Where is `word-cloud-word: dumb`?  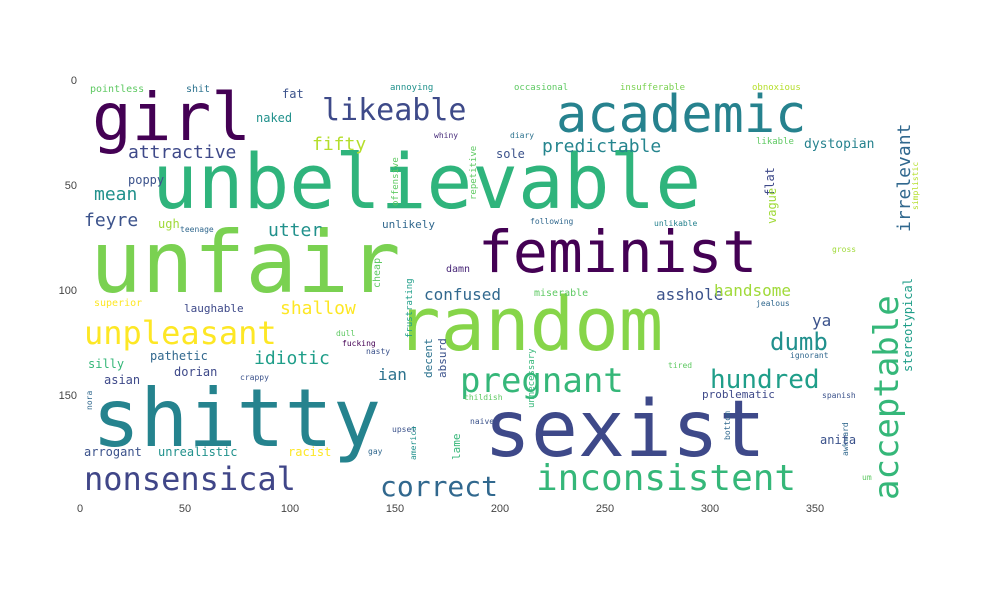 word-cloud-word: dumb is located at coordinates (799, 342).